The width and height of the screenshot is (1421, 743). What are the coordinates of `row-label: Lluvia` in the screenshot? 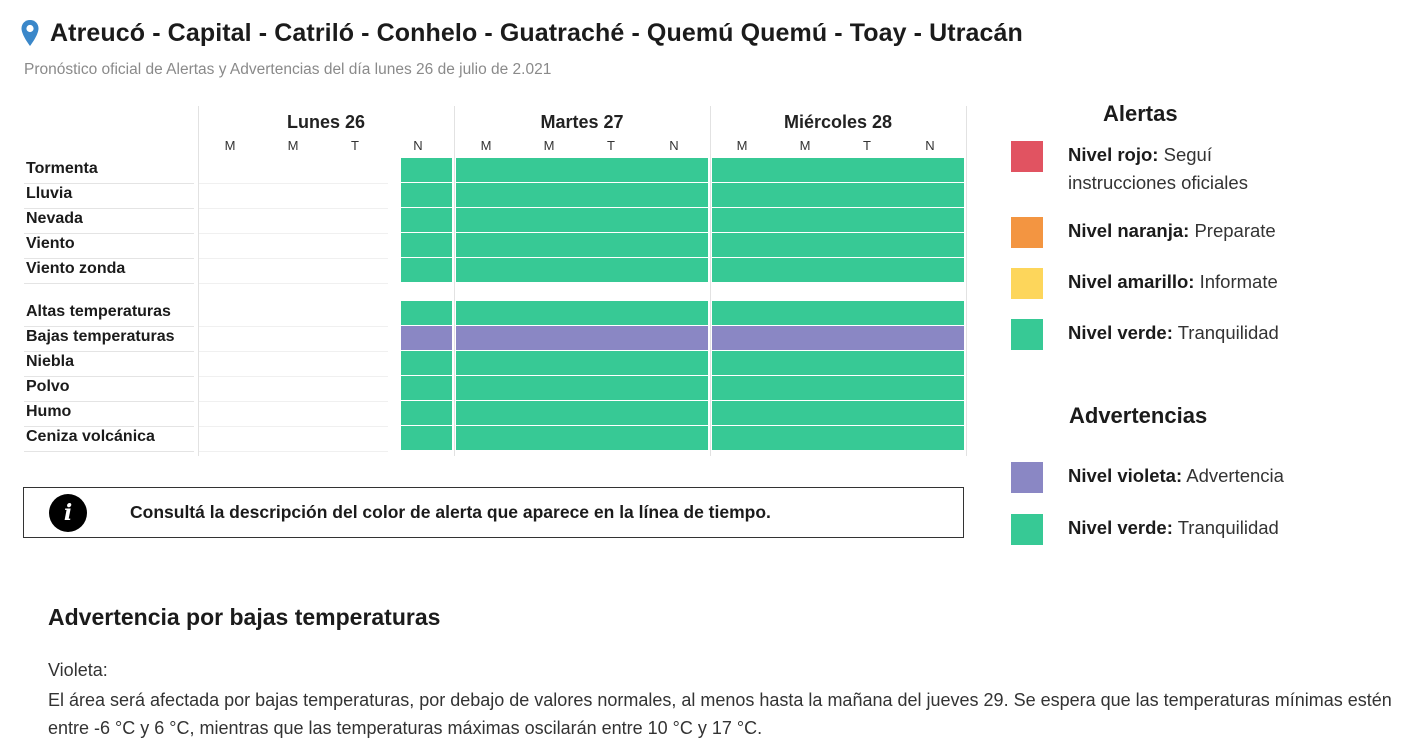 It's located at (49, 193).